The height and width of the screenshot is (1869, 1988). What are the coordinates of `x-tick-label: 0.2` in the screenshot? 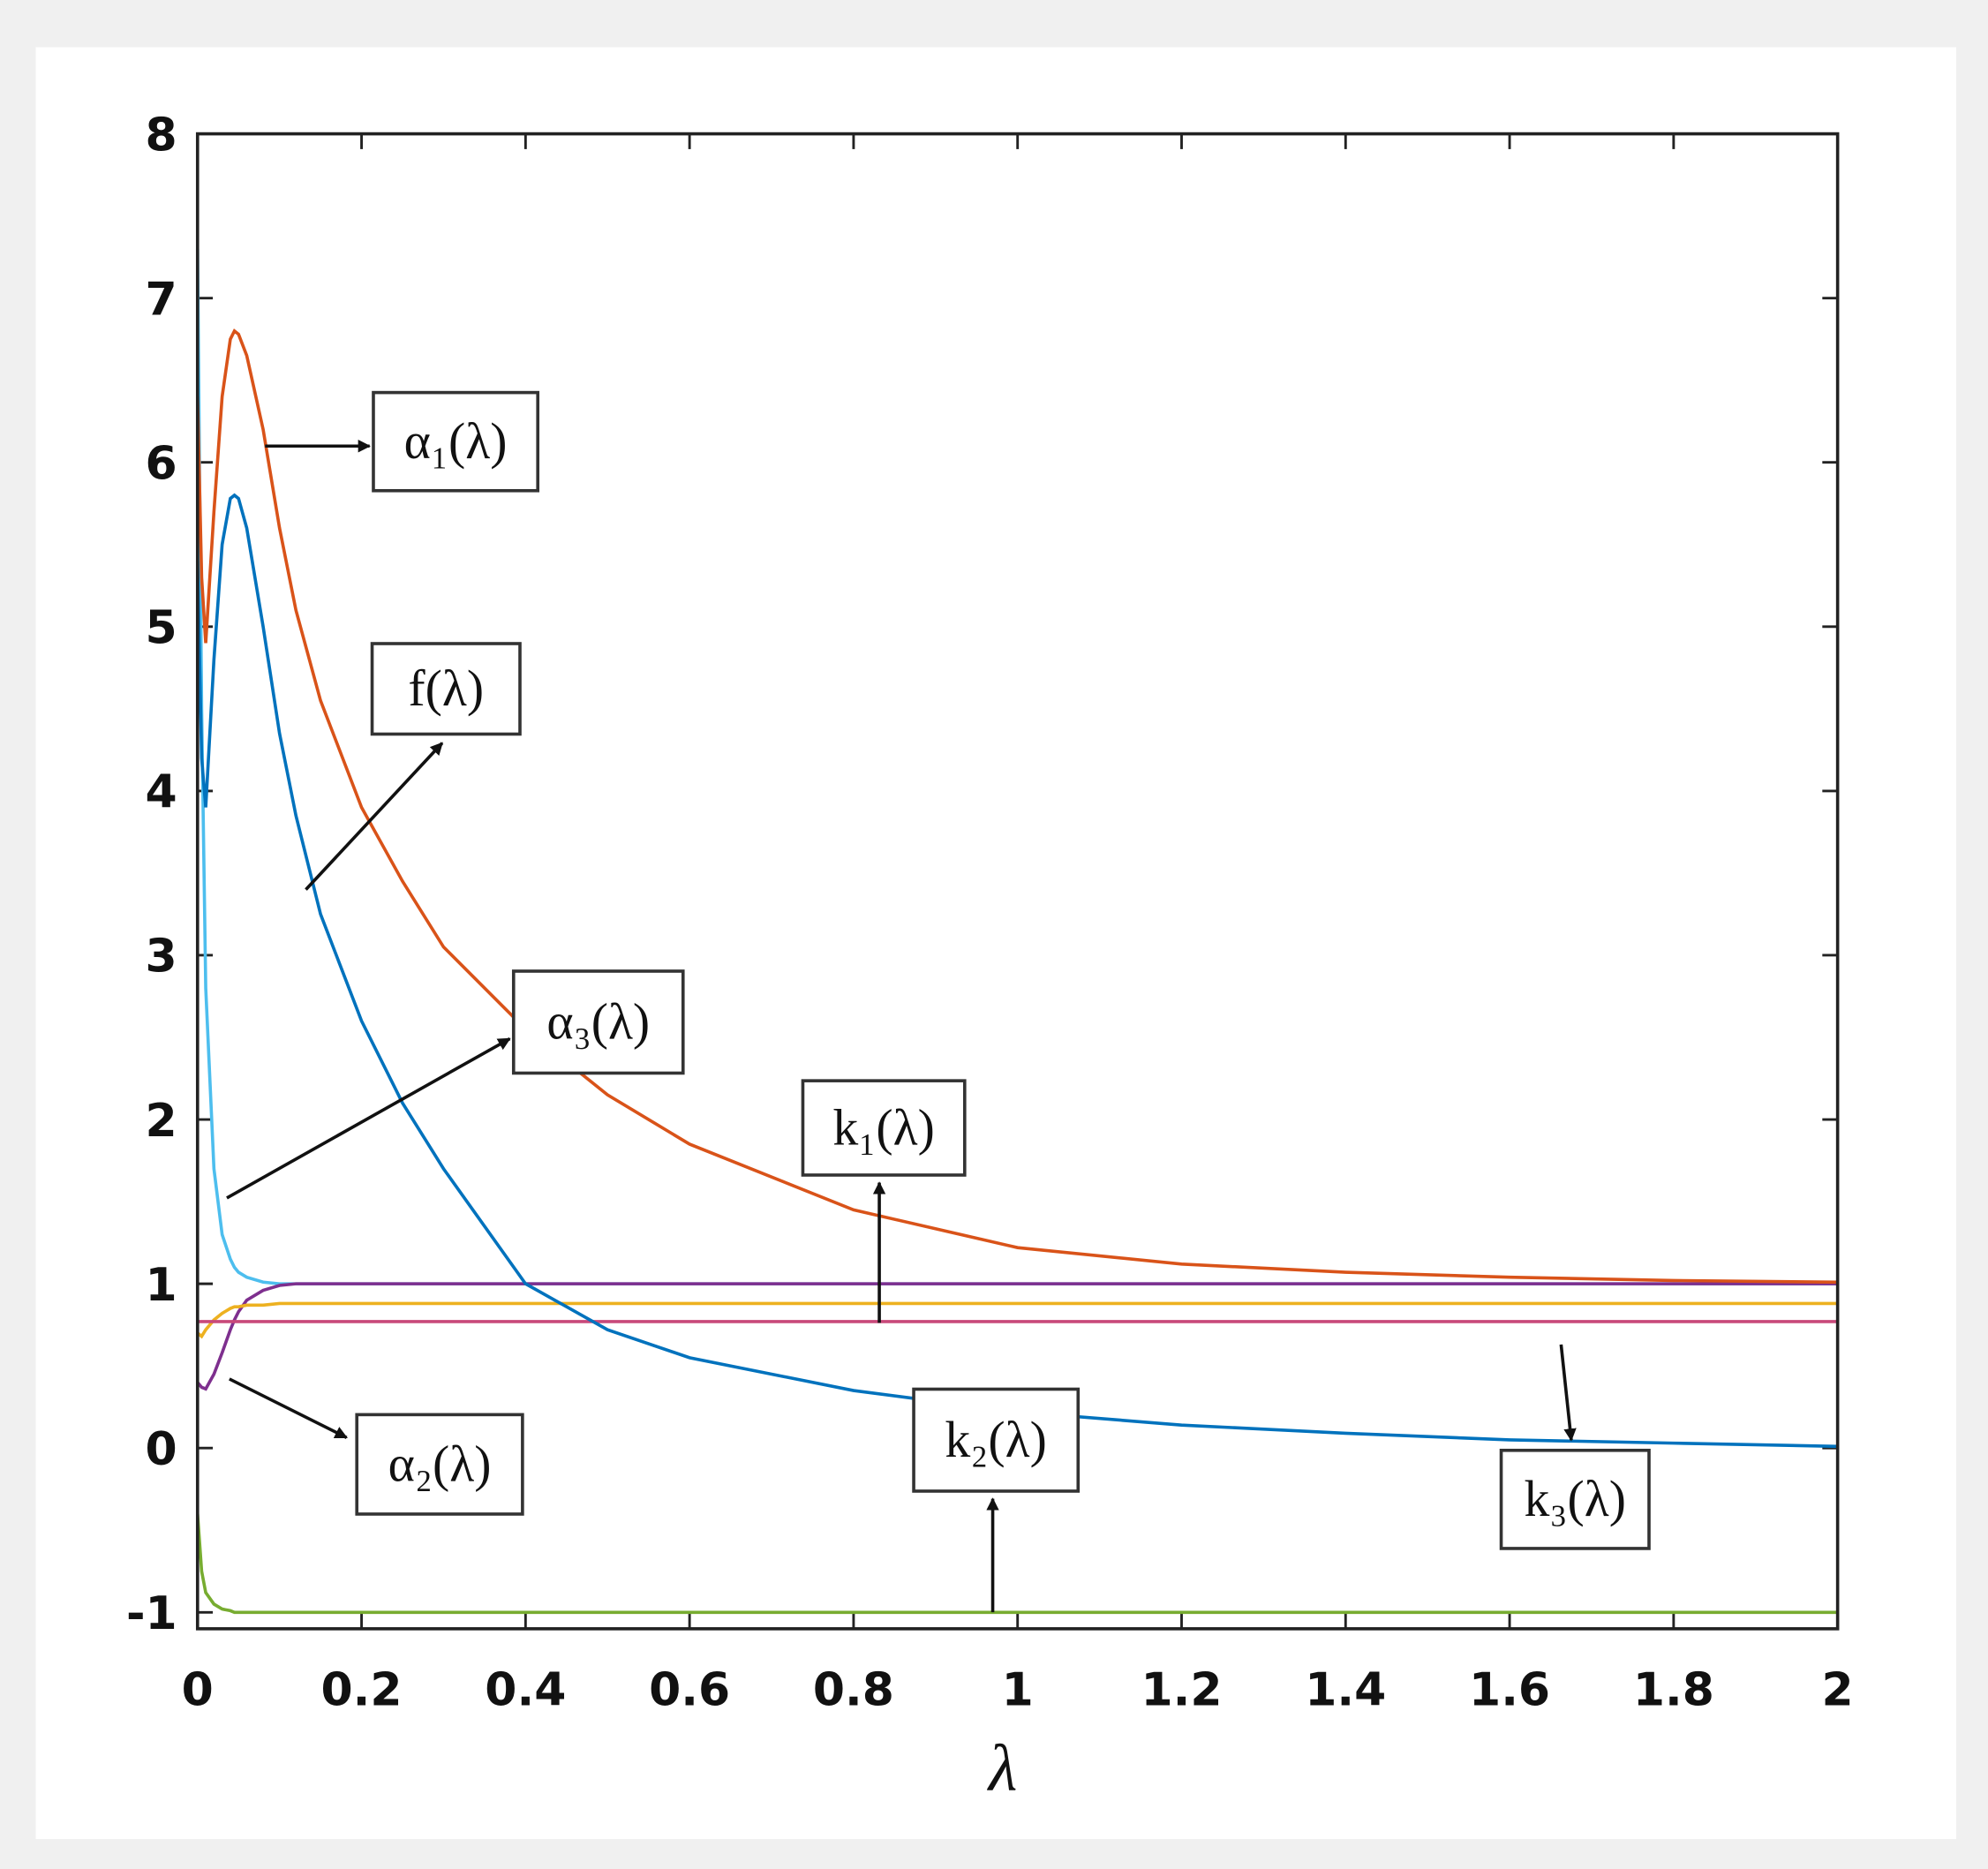 It's located at (362, 1690).